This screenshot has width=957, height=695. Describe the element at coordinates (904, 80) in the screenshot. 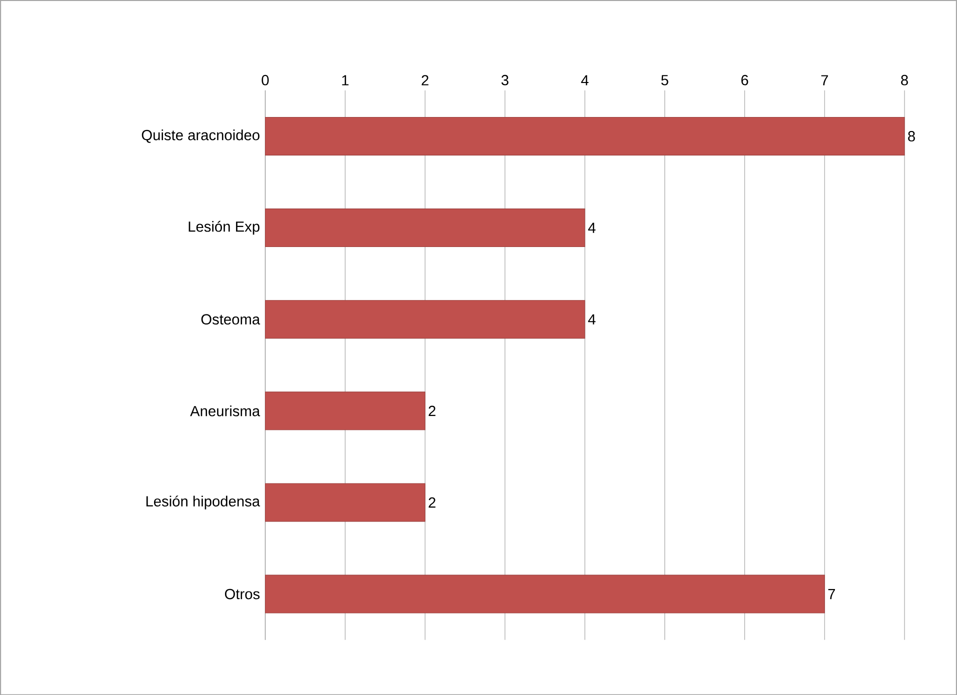

I see `x-tick-label: 8` at that location.